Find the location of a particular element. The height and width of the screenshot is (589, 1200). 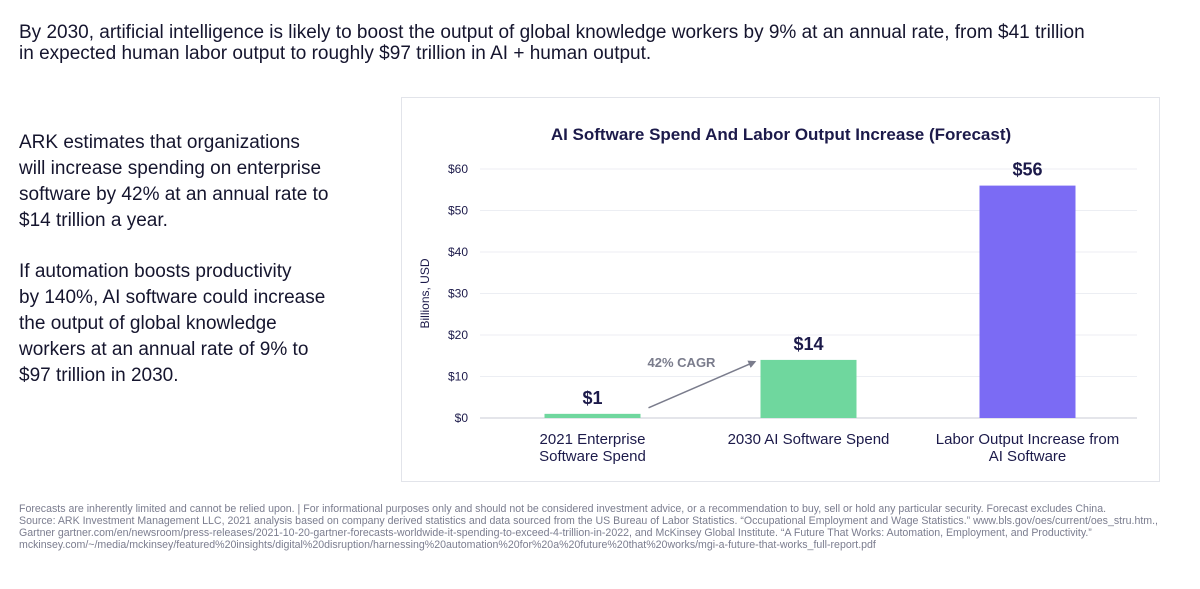

data-label: $1 is located at coordinates (592, 398).